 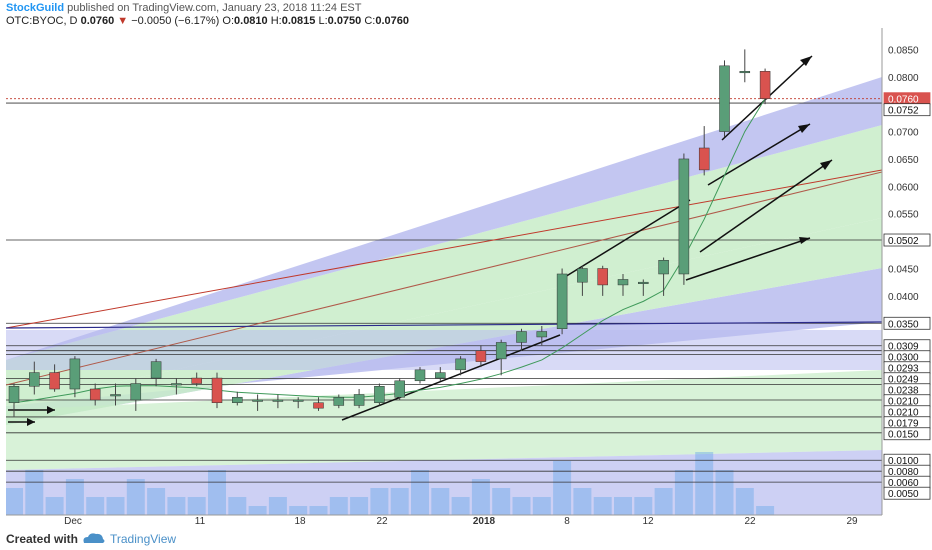 What do you see at coordinates (94, 538) in the screenshot?
I see `tradingview-cloud-icon` at bounding box center [94, 538].